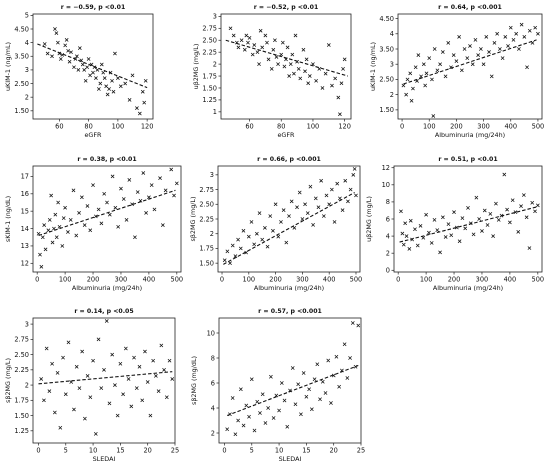 Image resolution: width=550 pixels, height=465 pixels. What do you see at coordinates (21, 111) in the screenshot?
I see `y-tick-label: 1.50` at bounding box center [21, 111].